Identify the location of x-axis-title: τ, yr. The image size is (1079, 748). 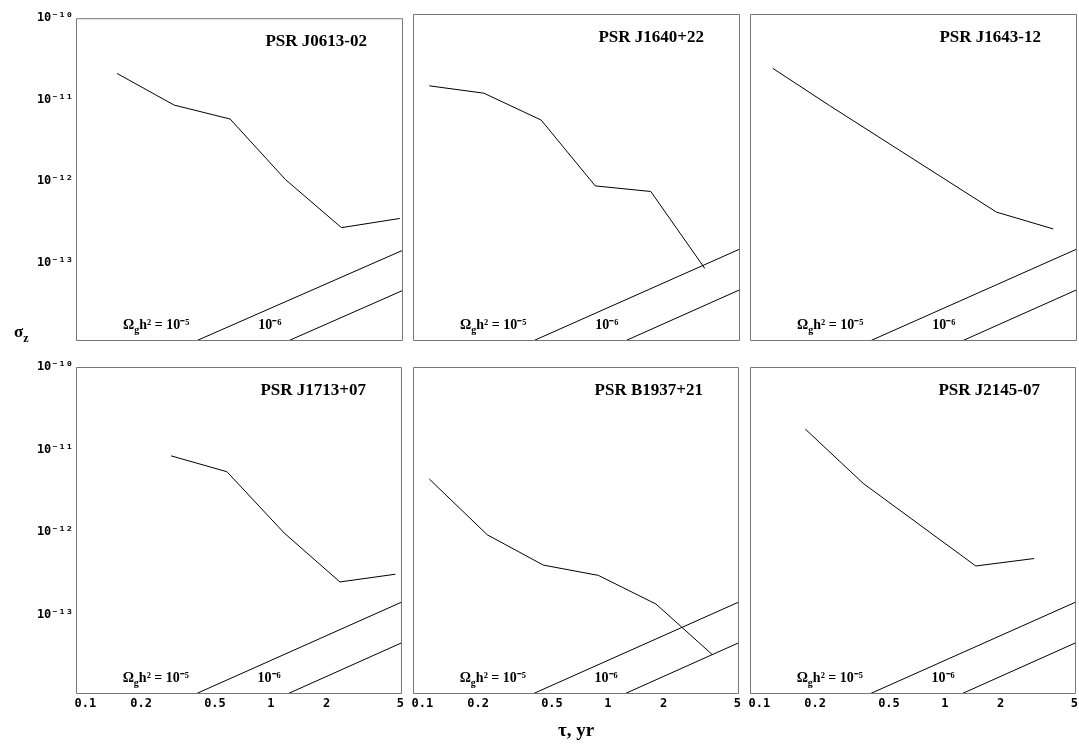
(576, 729).